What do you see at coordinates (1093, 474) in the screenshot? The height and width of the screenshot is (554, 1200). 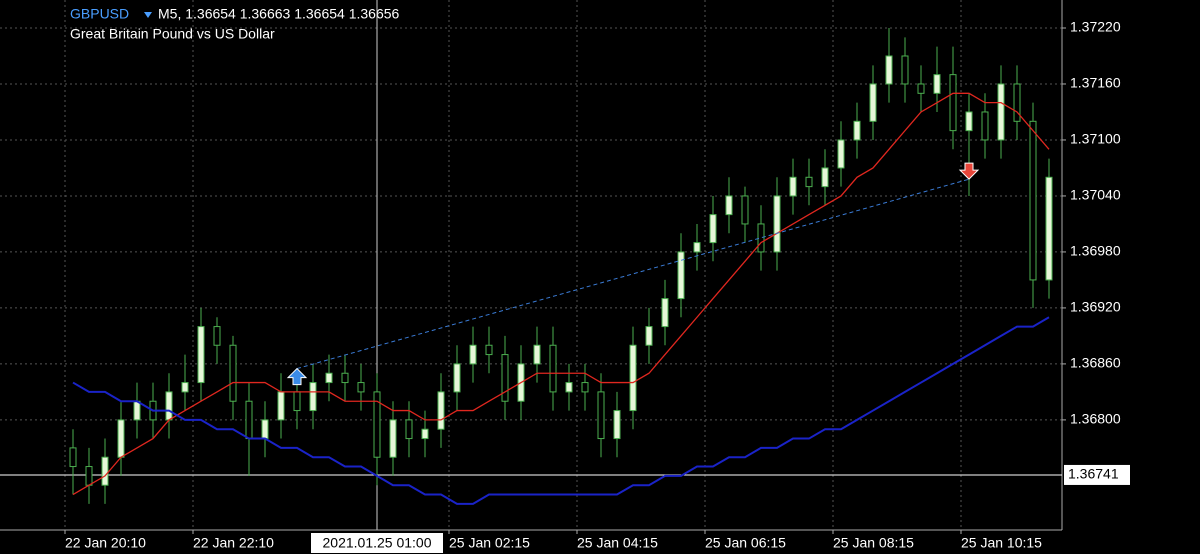 I see `current-price-label: 1.36741` at bounding box center [1093, 474].